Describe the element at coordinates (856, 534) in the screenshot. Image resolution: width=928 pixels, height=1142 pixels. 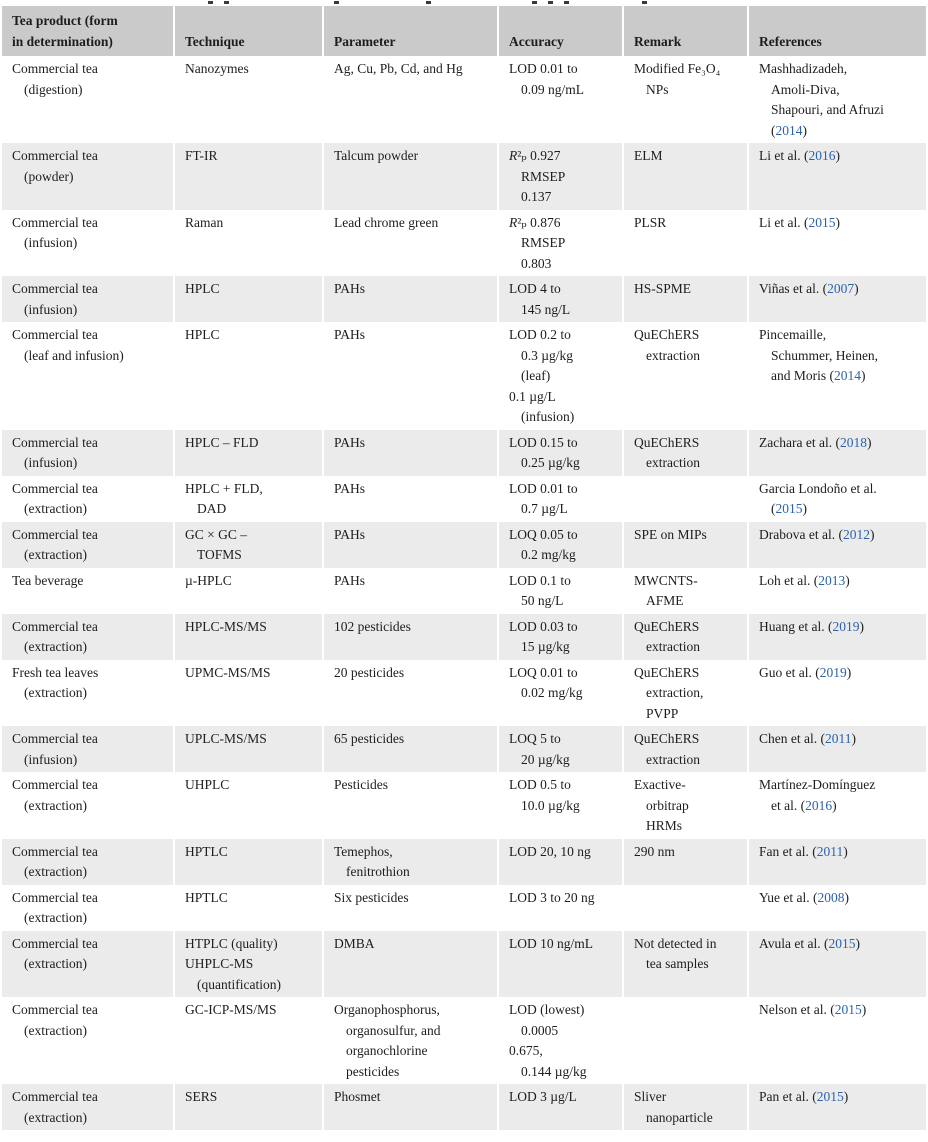
I see `citation-year-link: 2012` at that location.